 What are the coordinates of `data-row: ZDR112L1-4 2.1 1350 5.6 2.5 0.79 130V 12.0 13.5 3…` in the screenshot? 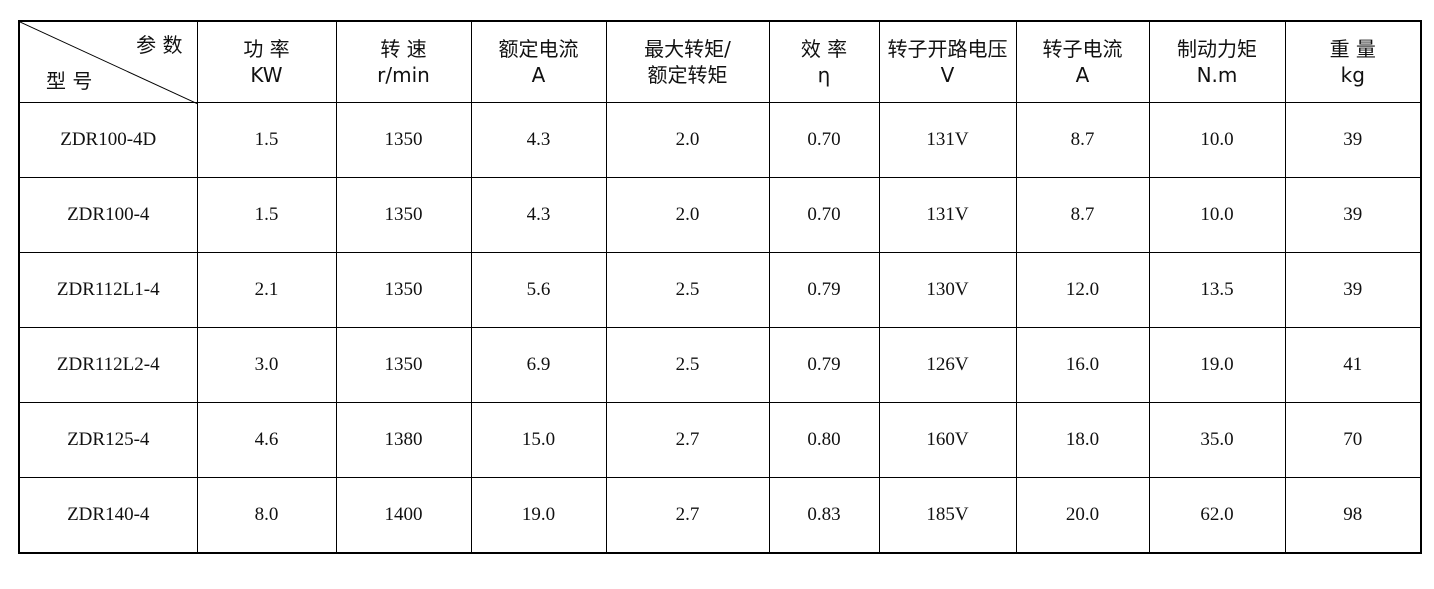 It's located at (720, 290).